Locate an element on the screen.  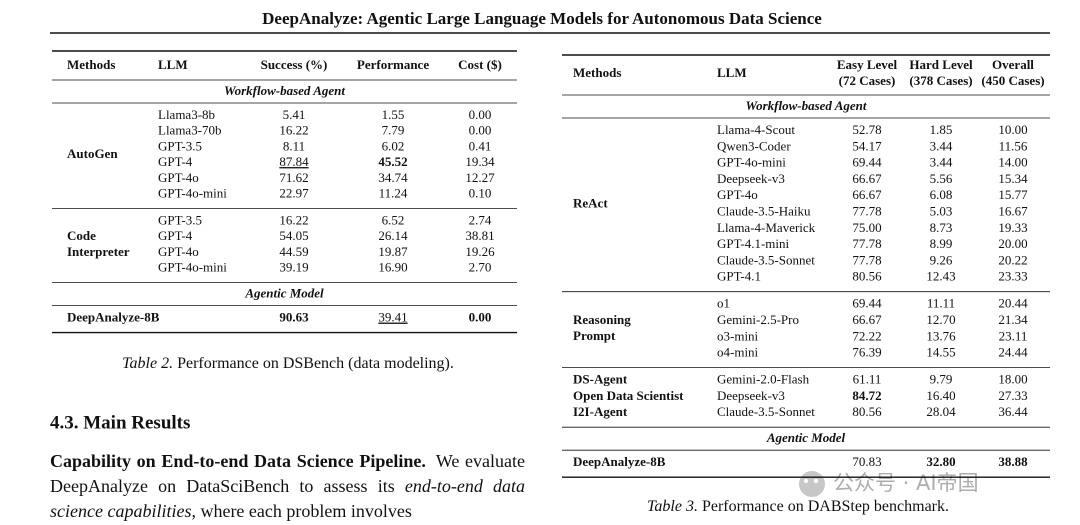
table-cell: 16.22 is located at coordinates (293, 130).